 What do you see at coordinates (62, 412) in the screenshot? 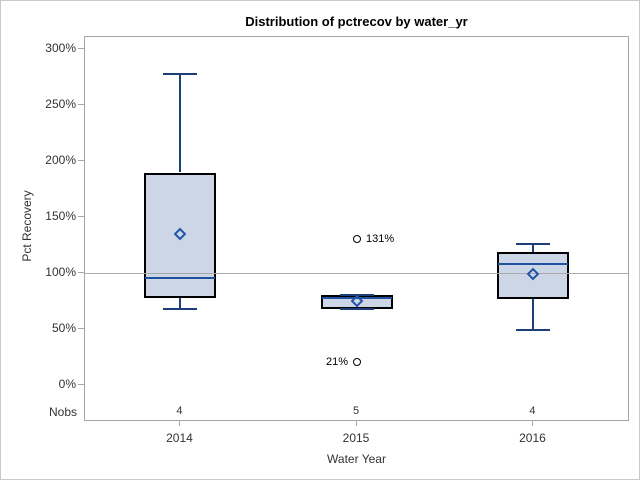
I see `nobs-row-label: Nobs` at bounding box center [62, 412].